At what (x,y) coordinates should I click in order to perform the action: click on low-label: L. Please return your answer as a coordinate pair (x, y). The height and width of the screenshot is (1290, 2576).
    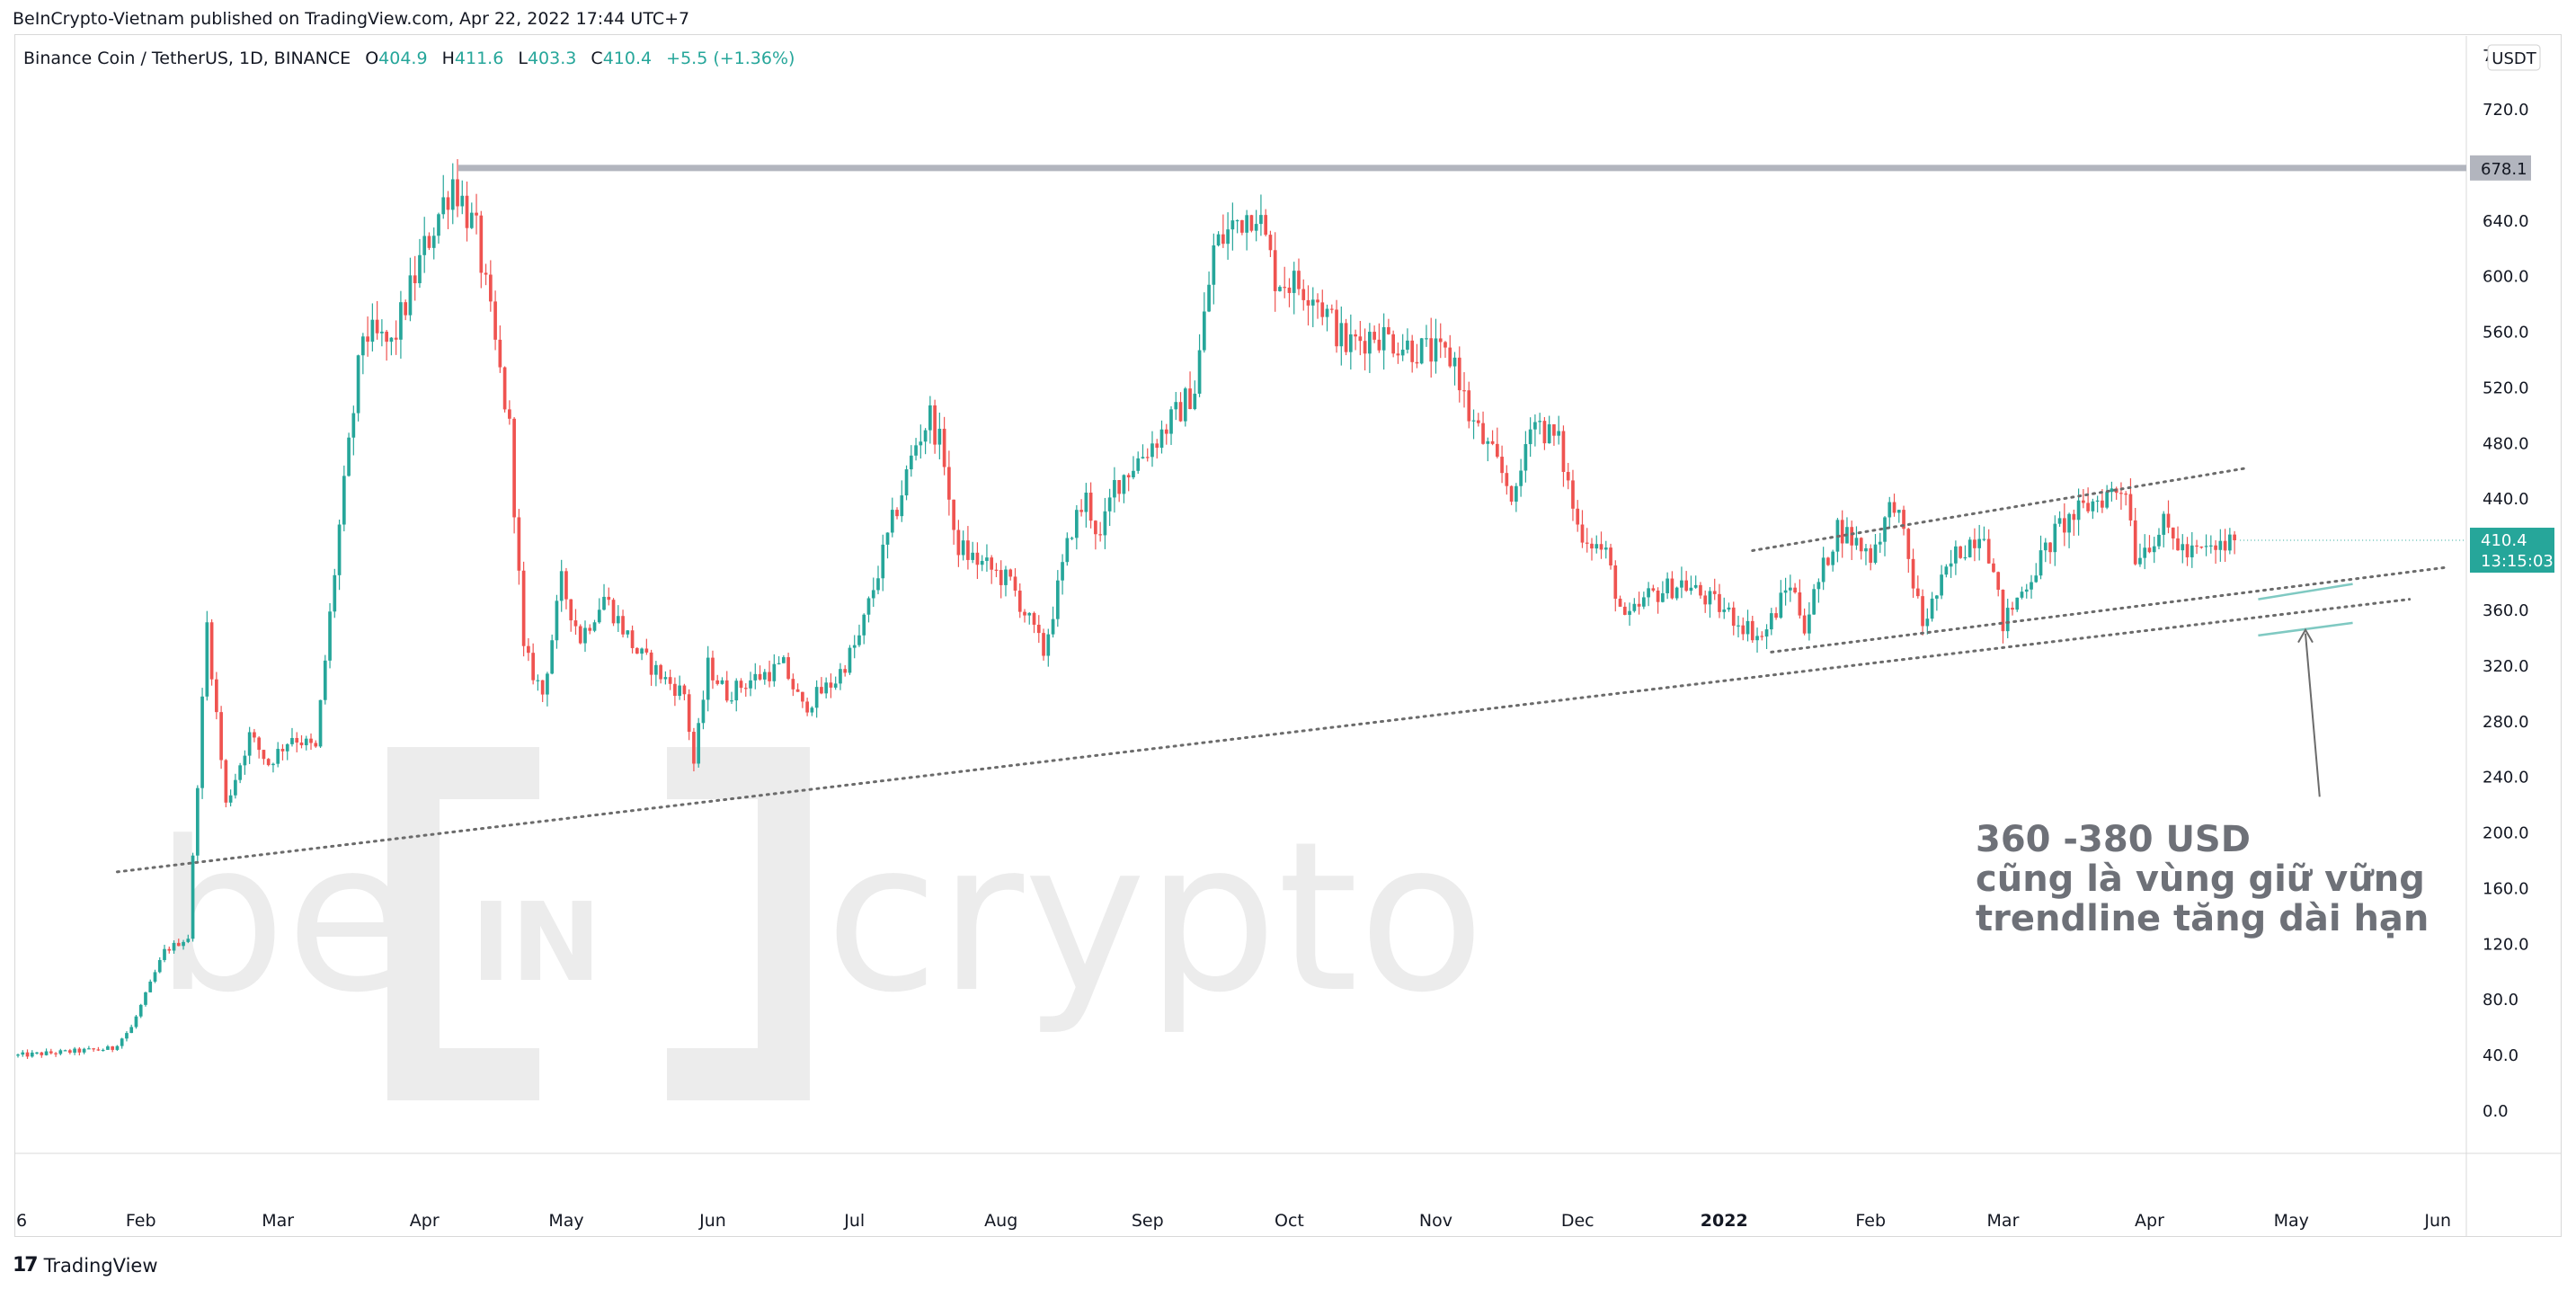
    Looking at the image, I should click on (523, 58).